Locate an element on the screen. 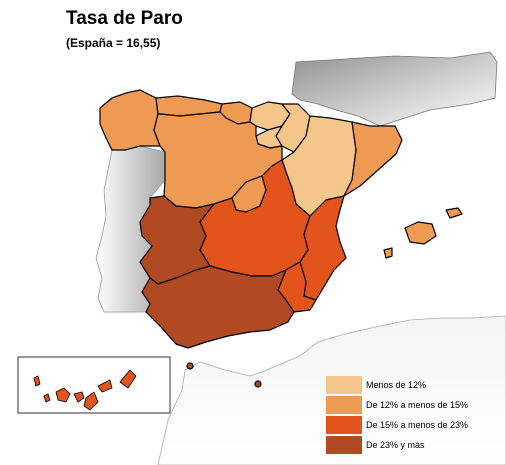 This screenshot has height=465, width=506. region-andalucia is located at coordinates (218, 307).